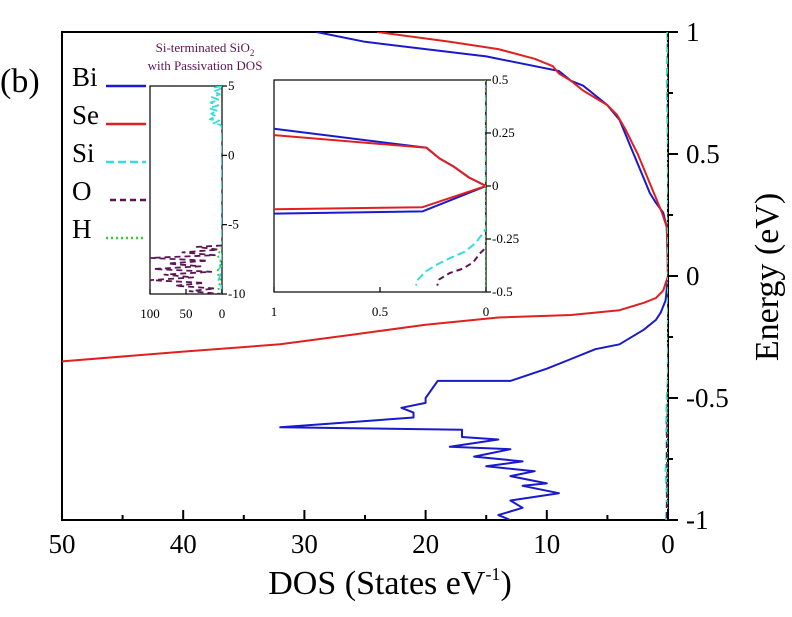 This screenshot has width=792, height=617. I want to click on inset-left-y-tick-label: -10, so click(236, 293).